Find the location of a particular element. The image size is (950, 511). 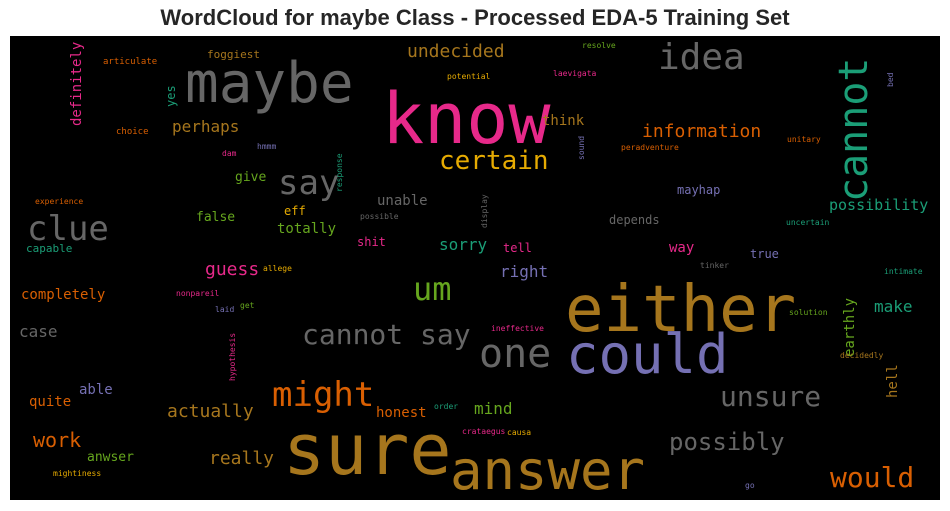

word-depends: depends is located at coordinates (634, 220).